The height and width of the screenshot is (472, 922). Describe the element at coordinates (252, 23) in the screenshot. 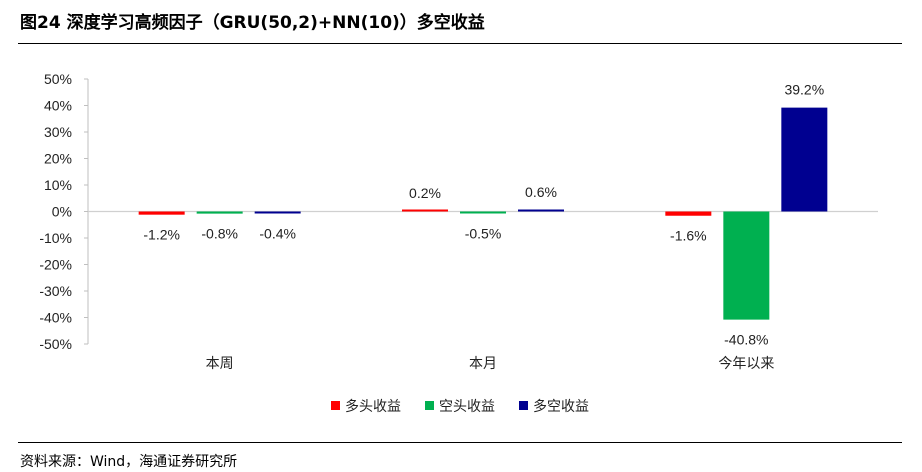

I see `chart-title: 图24 深度学习高频因子（GRU(50,2)+NN(10)）多空收益` at that location.